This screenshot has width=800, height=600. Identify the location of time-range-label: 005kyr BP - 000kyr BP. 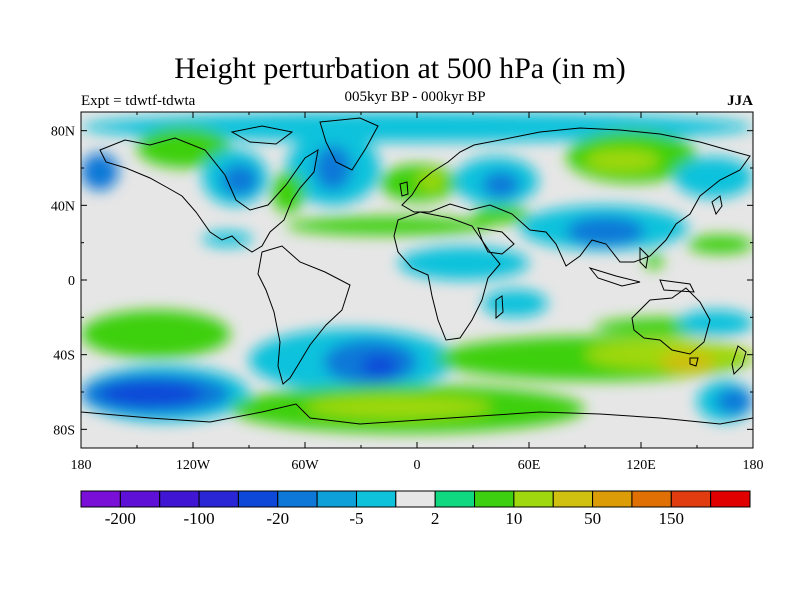
(415, 97).